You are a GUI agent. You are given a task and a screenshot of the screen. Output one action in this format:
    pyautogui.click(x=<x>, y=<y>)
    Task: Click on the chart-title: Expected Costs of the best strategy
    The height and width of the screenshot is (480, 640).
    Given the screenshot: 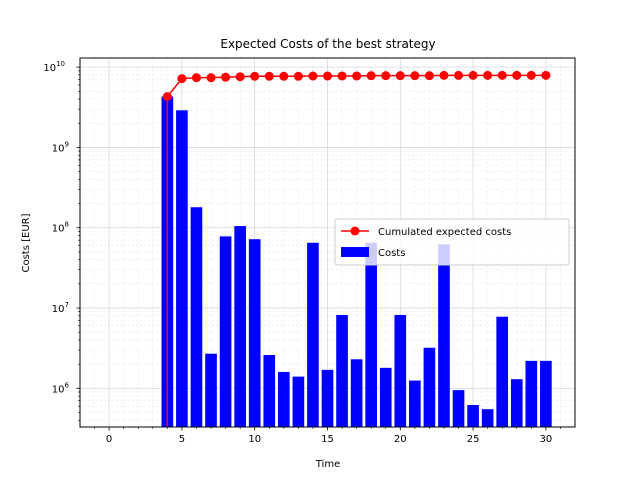 What is the action you would take?
    pyautogui.click(x=327, y=44)
    